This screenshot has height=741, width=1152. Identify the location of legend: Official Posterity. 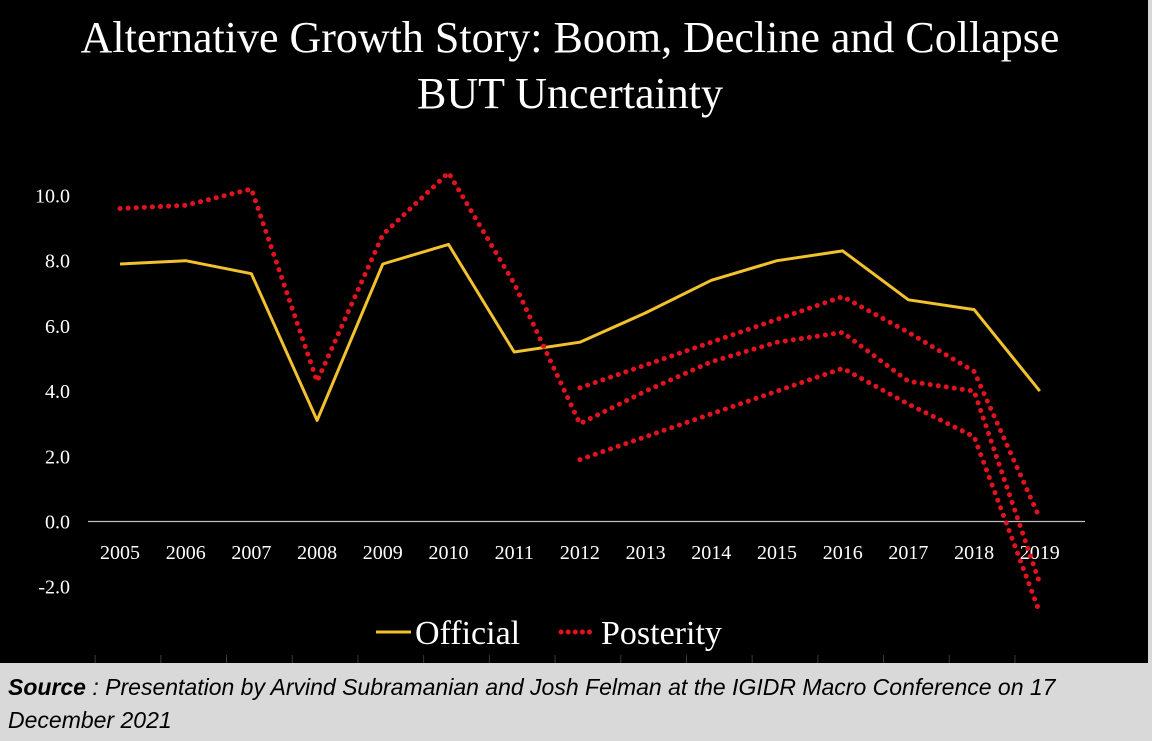
(549, 633).